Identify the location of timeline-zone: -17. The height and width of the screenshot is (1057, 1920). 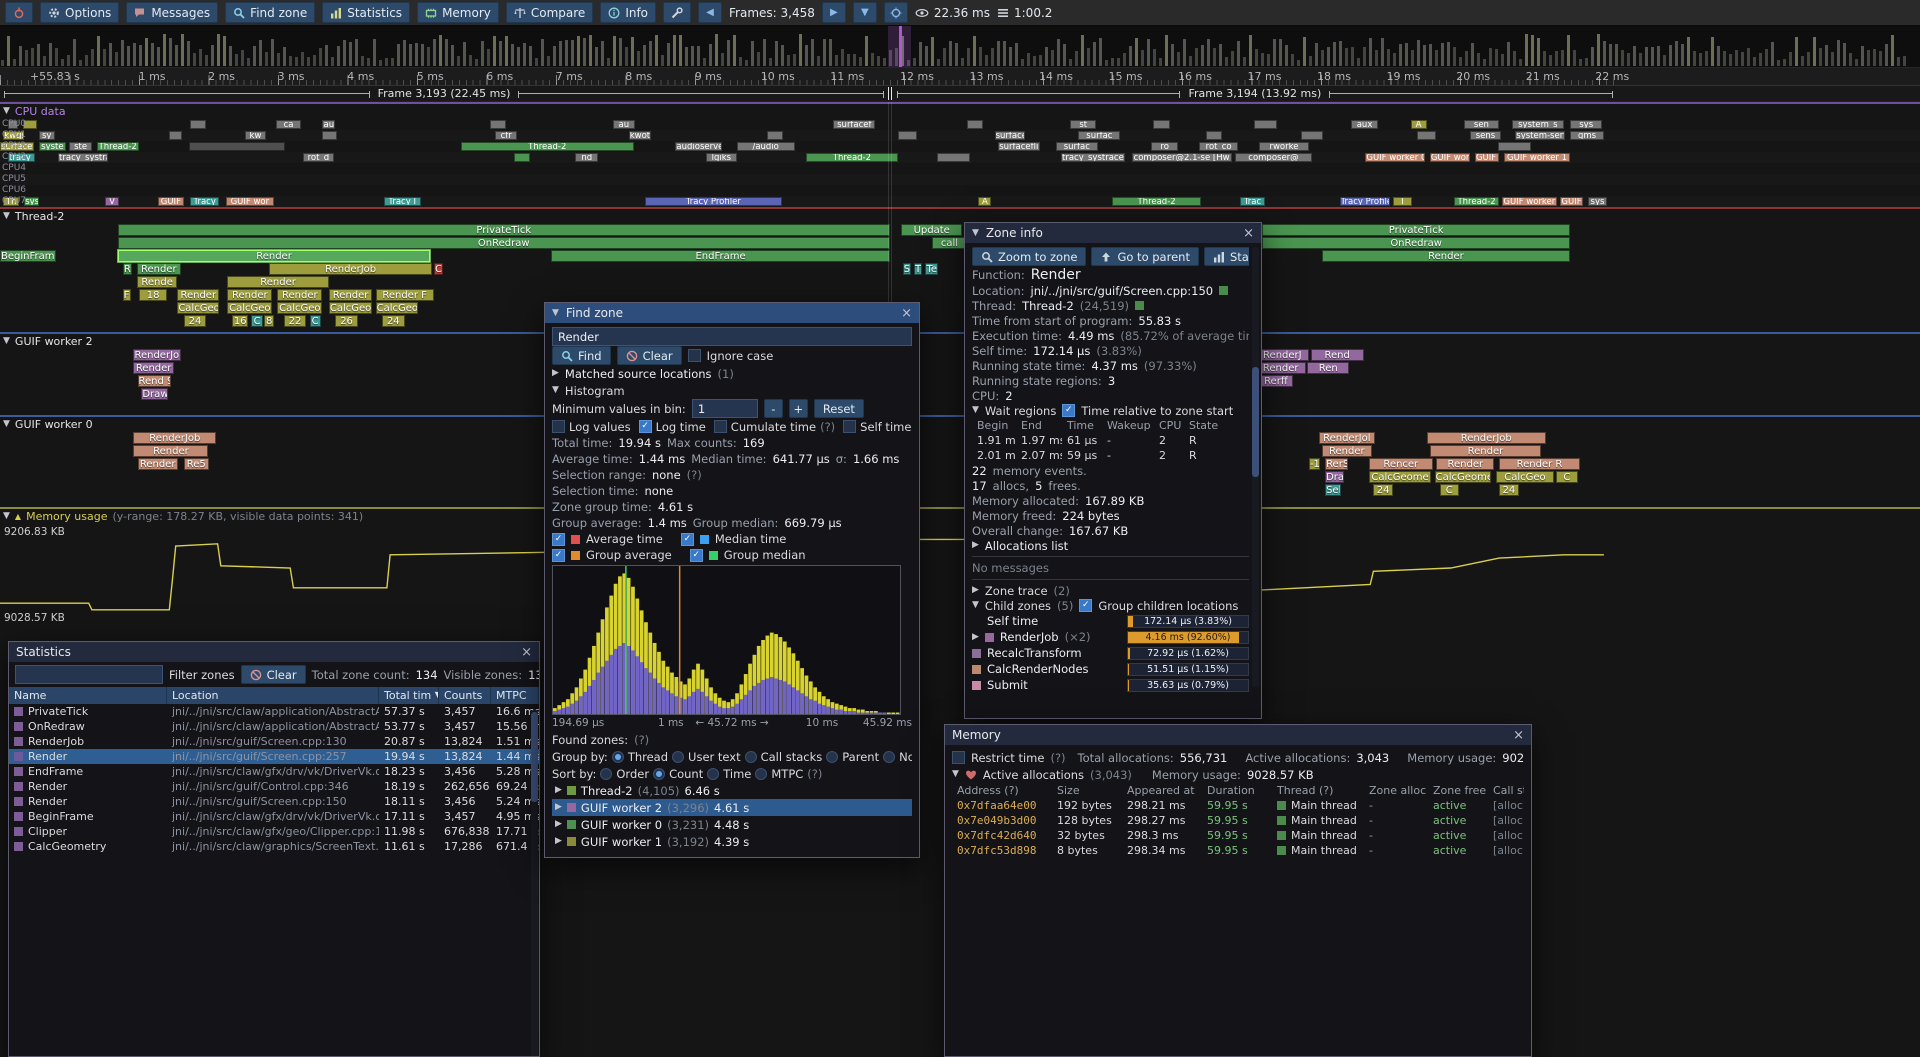
(1314, 464).